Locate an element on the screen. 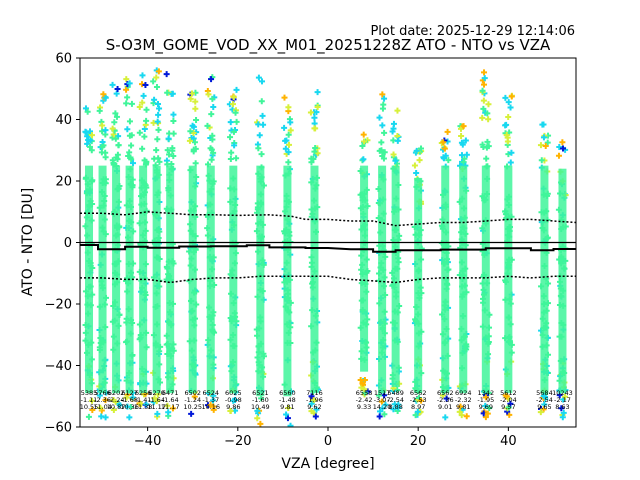 This screenshot has width=640, height=480. bin-annotation: -1.68 is located at coordinates (129, 400).